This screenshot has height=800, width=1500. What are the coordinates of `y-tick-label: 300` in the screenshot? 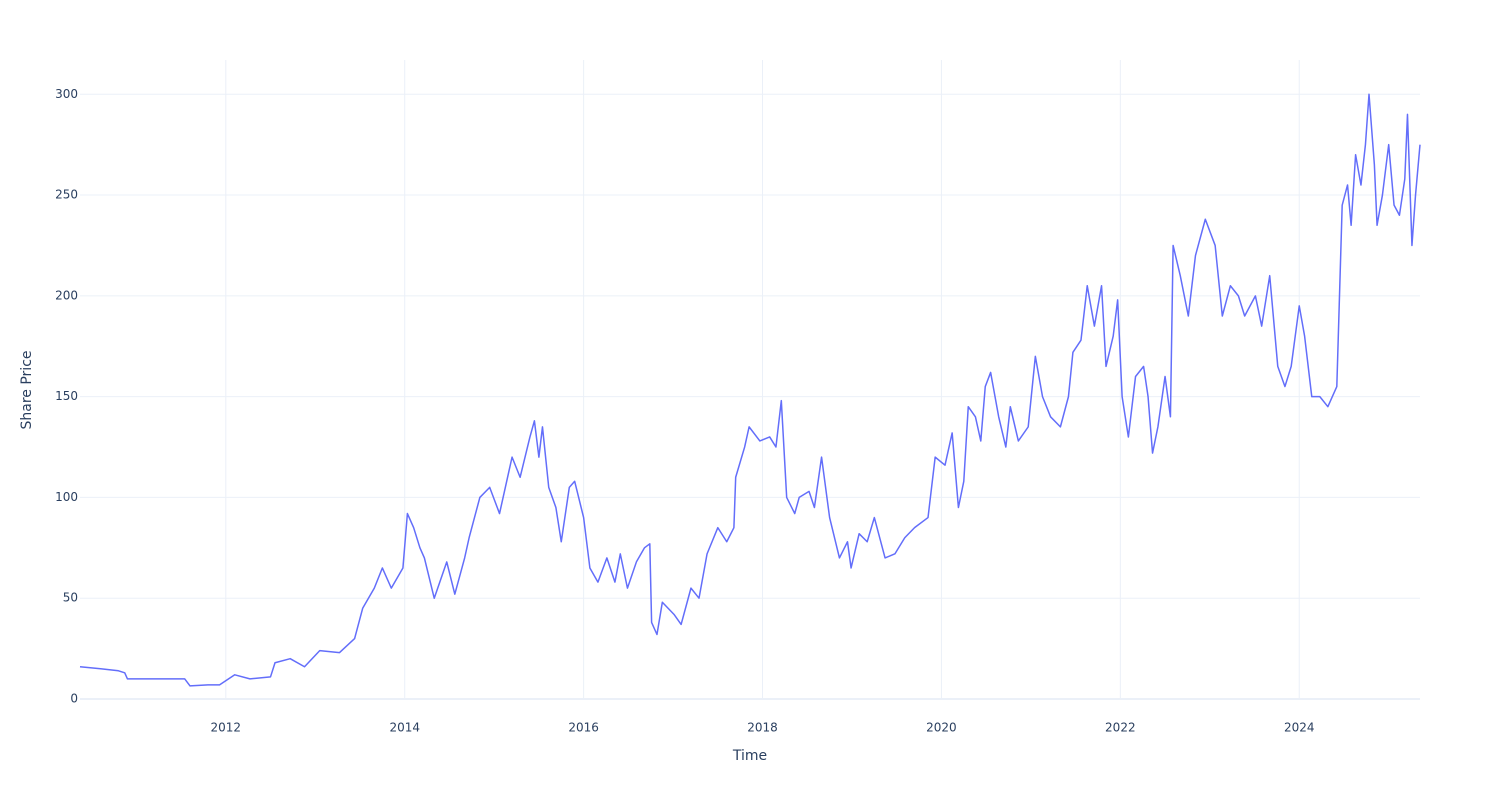 It's located at (66, 94).